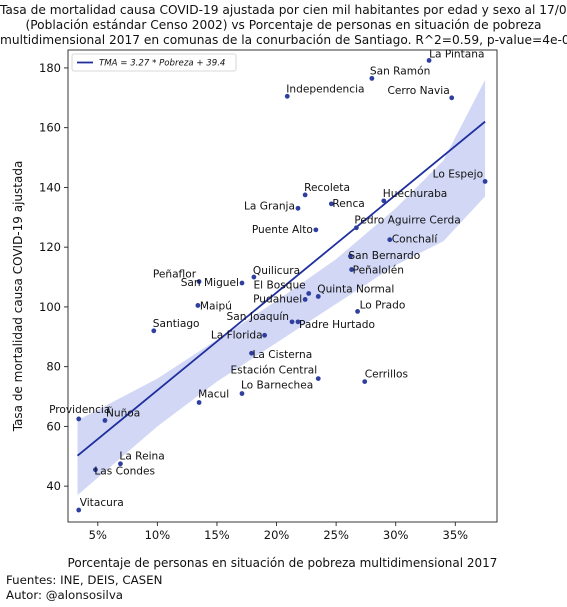  Describe the element at coordinates (53, 486) in the screenshot. I see `y-tick-label: 40` at that location.